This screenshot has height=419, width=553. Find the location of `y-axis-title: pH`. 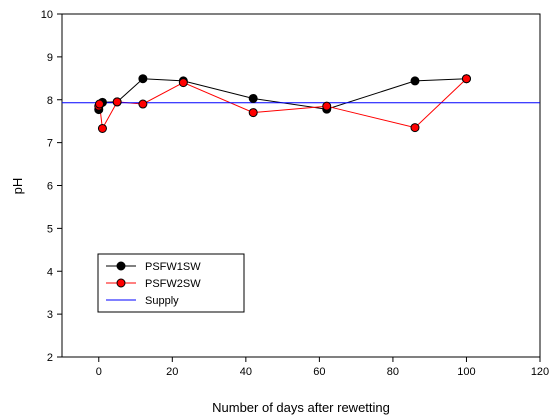

y-axis-title: pH is located at coordinates (17, 186).